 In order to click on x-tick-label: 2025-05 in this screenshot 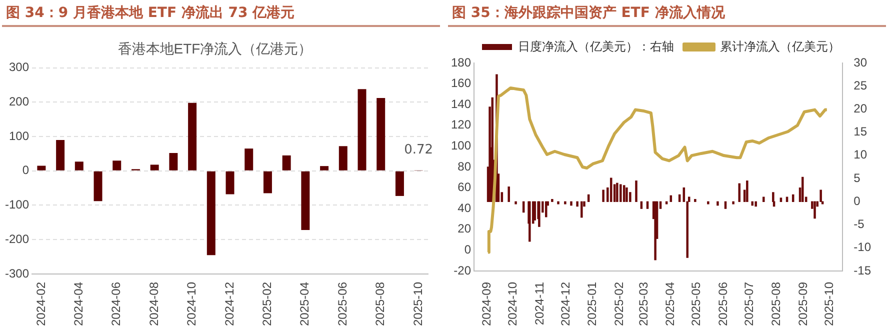, I will do `click(696, 304)`.